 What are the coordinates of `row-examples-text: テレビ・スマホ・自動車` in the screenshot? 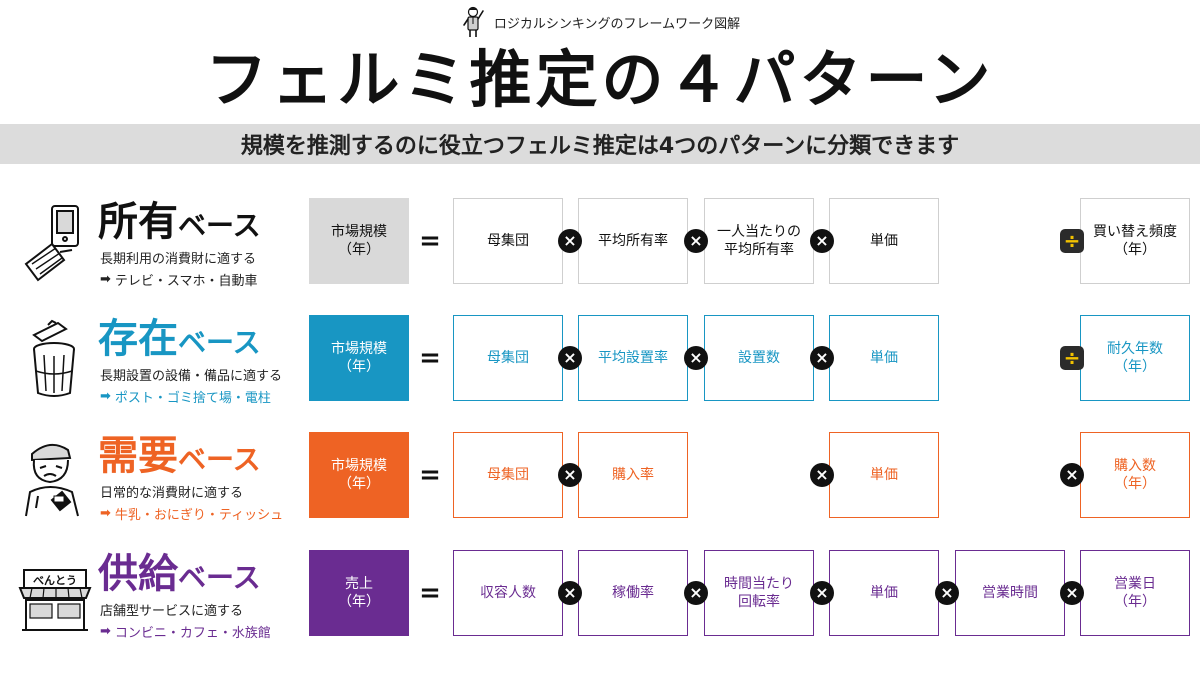 It's located at (186, 281).